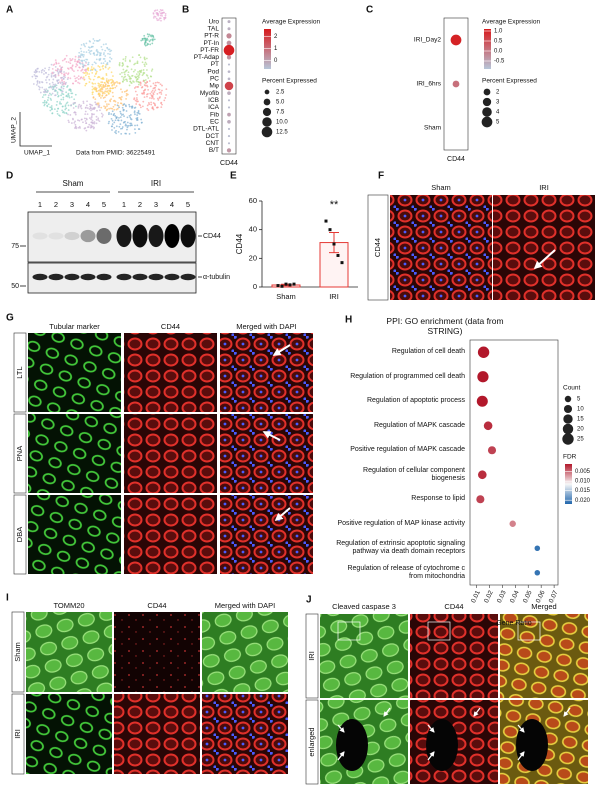 The image size is (600, 794). What do you see at coordinates (215, 64) in the screenshot?
I see `category-label: PT` at bounding box center [215, 64].